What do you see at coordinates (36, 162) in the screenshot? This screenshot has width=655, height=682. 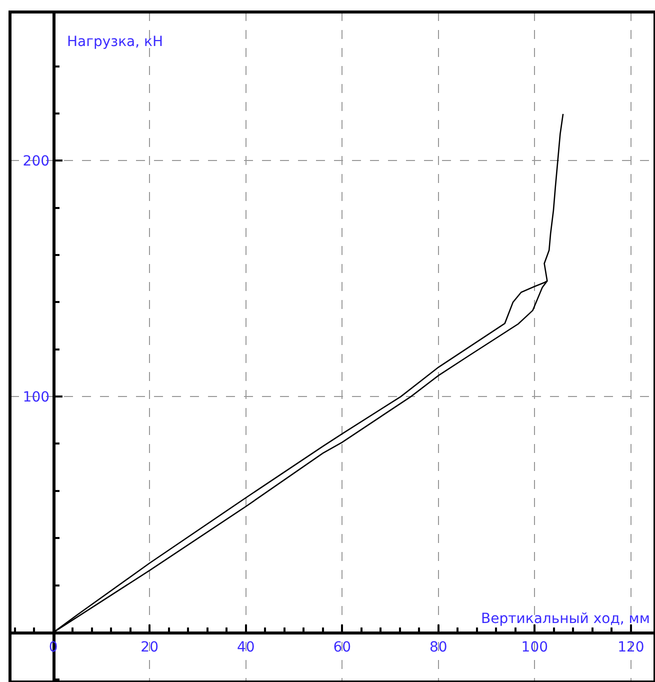 I see `y-tick-label: 200` at bounding box center [36, 162].